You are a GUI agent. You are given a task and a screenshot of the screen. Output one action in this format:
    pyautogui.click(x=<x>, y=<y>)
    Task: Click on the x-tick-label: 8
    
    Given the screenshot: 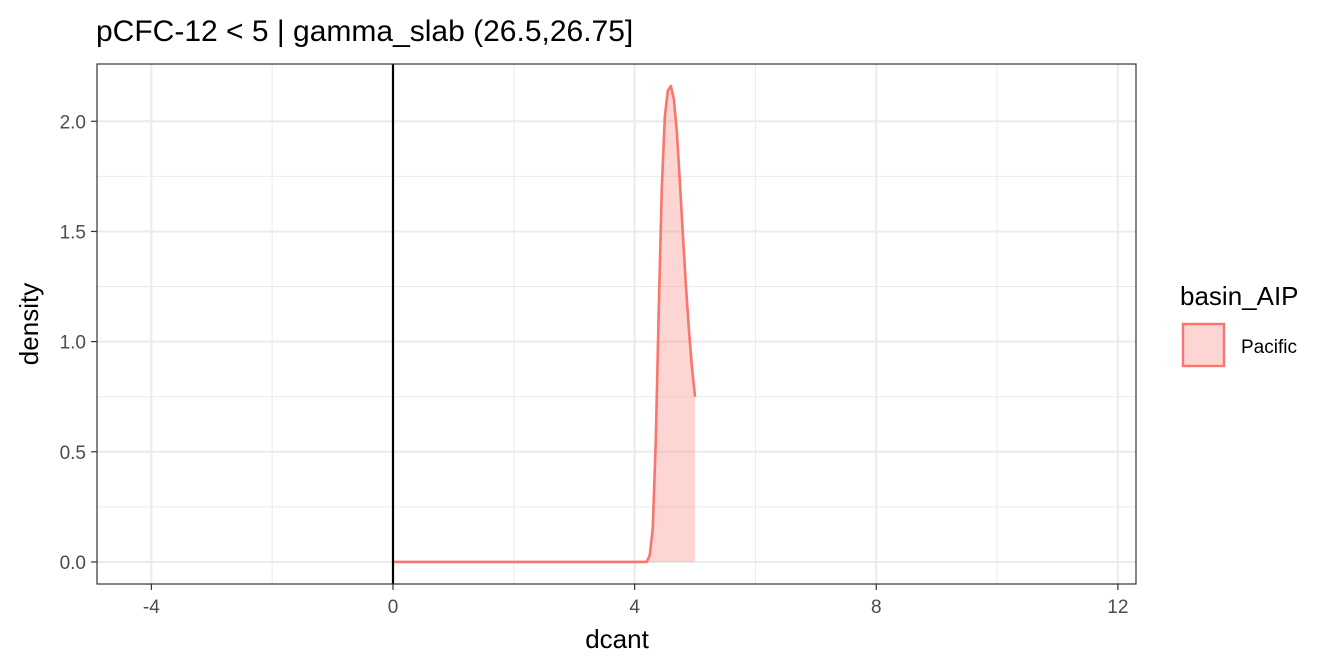 What is the action you would take?
    pyautogui.click(x=876, y=607)
    